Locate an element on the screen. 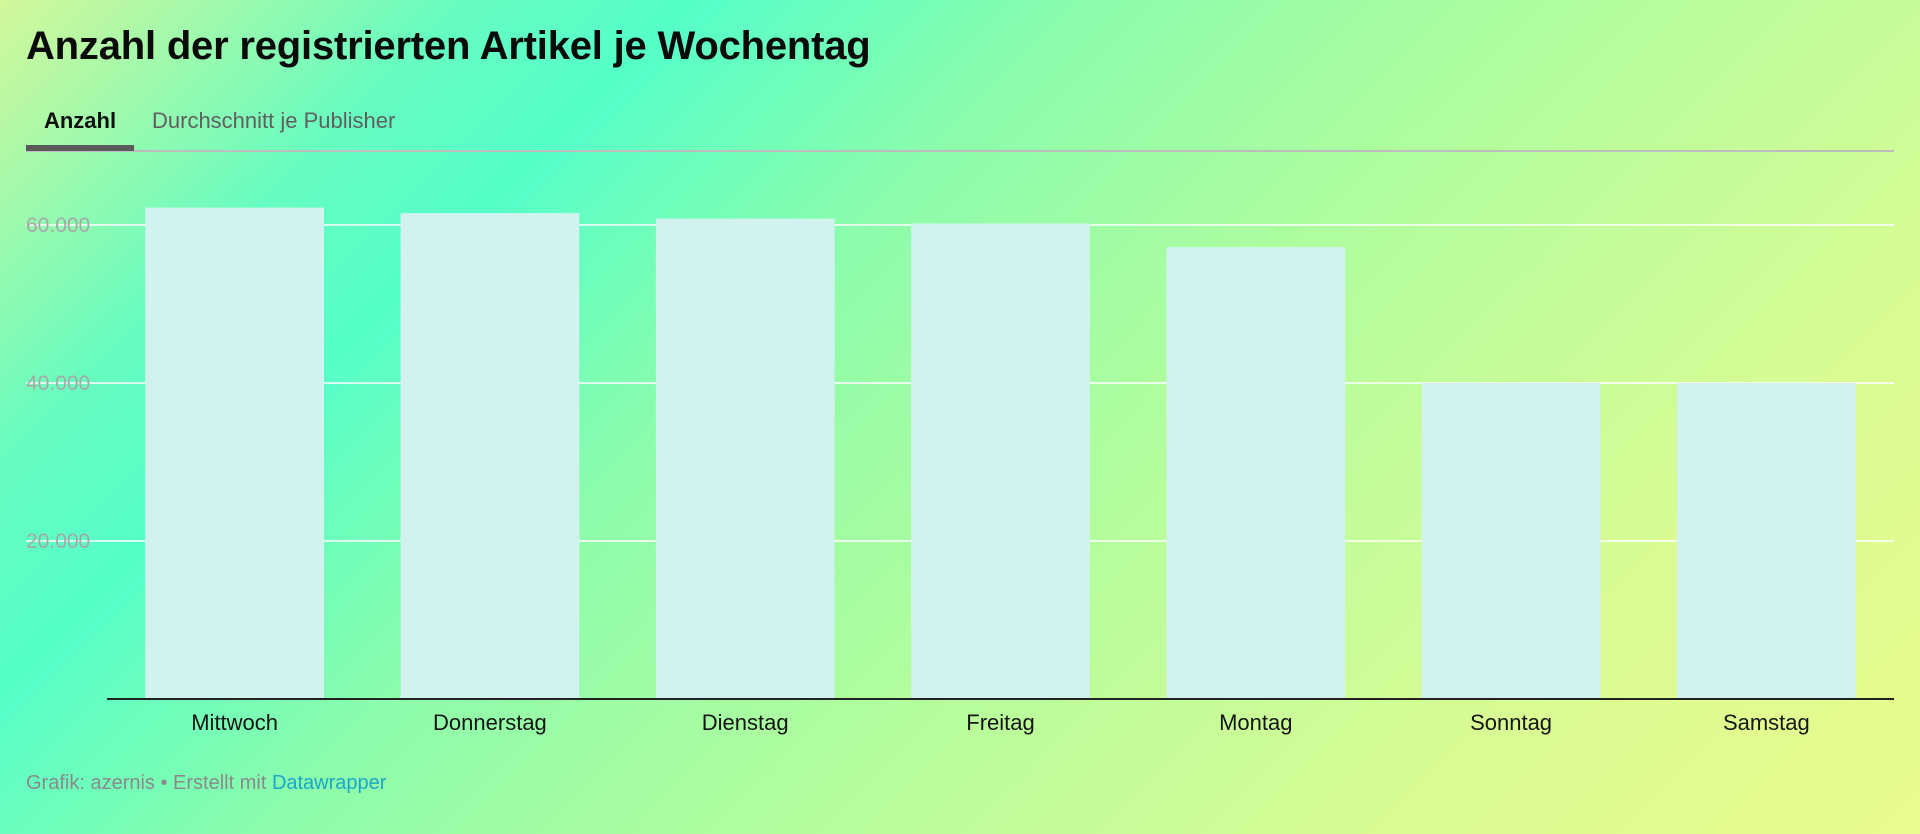 The height and width of the screenshot is (834, 1920). bar-freitag is located at coordinates (1000, 461).